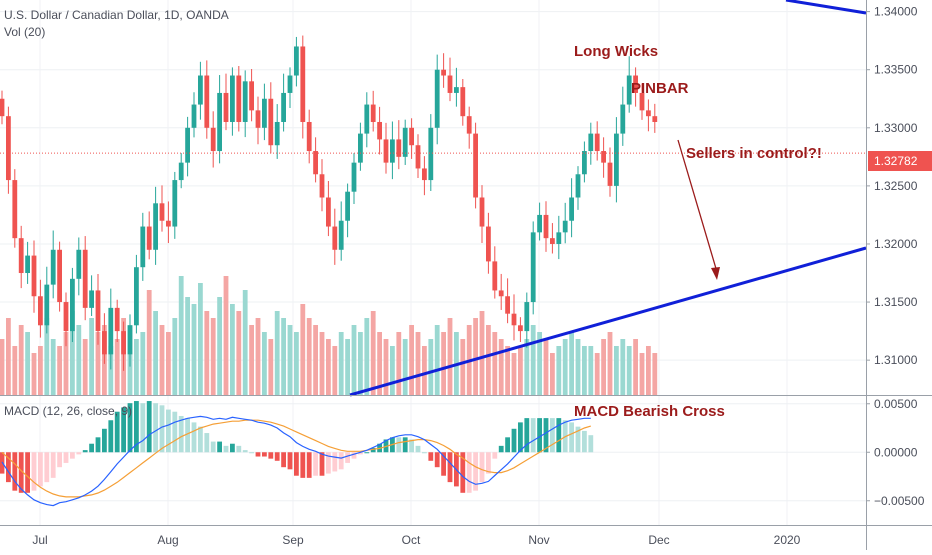 This screenshot has height=555, width=932. Describe the element at coordinates (900, 161) in the screenshot. I see `last-price-badge: 1.32782` at that location.